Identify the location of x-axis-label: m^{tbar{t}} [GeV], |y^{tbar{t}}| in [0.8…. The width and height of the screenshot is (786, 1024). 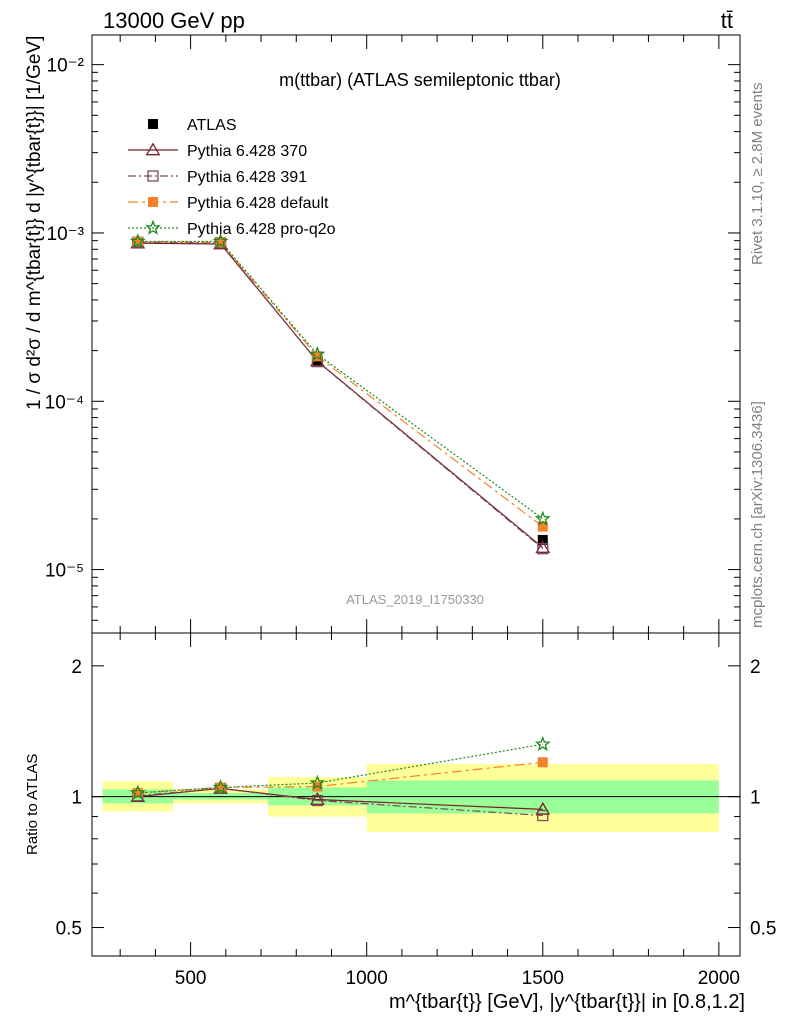
(567, 1002).